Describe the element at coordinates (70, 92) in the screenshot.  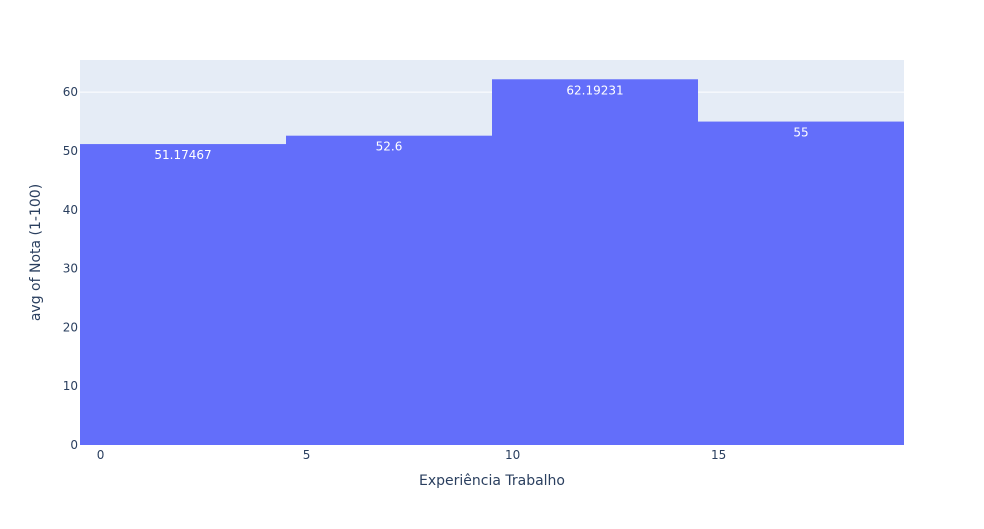
I see `y-tick-label: 60` at that location.